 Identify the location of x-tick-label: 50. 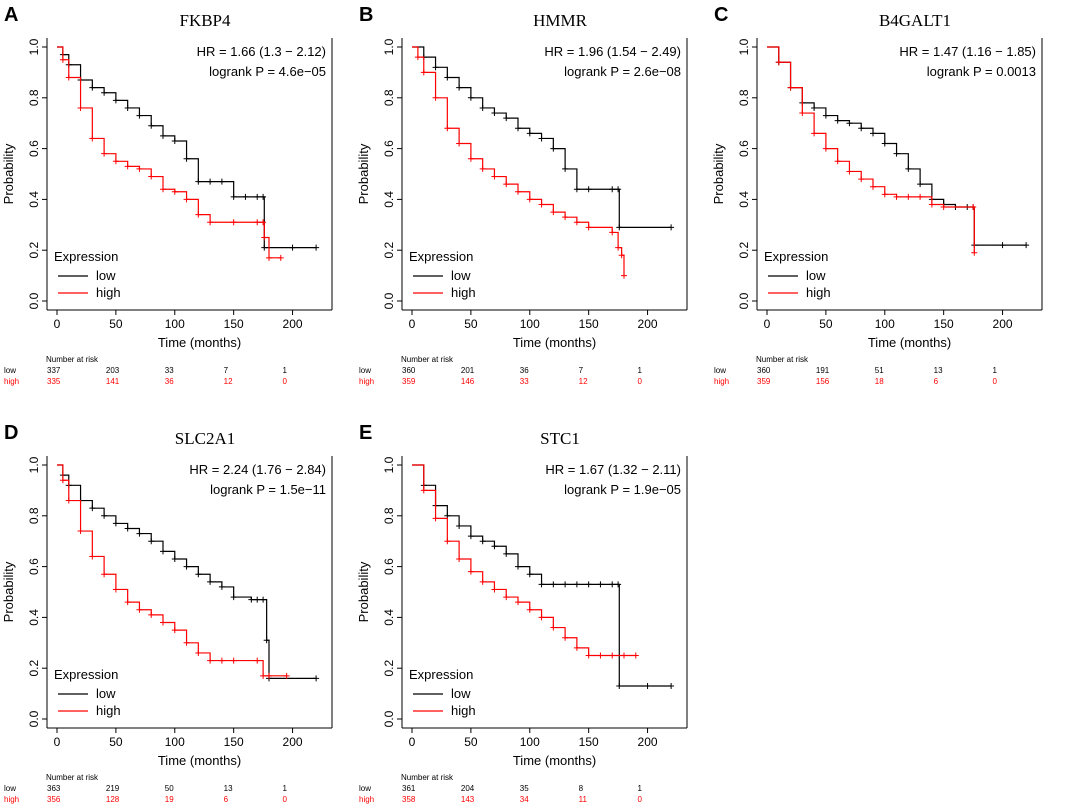
(116, 324).